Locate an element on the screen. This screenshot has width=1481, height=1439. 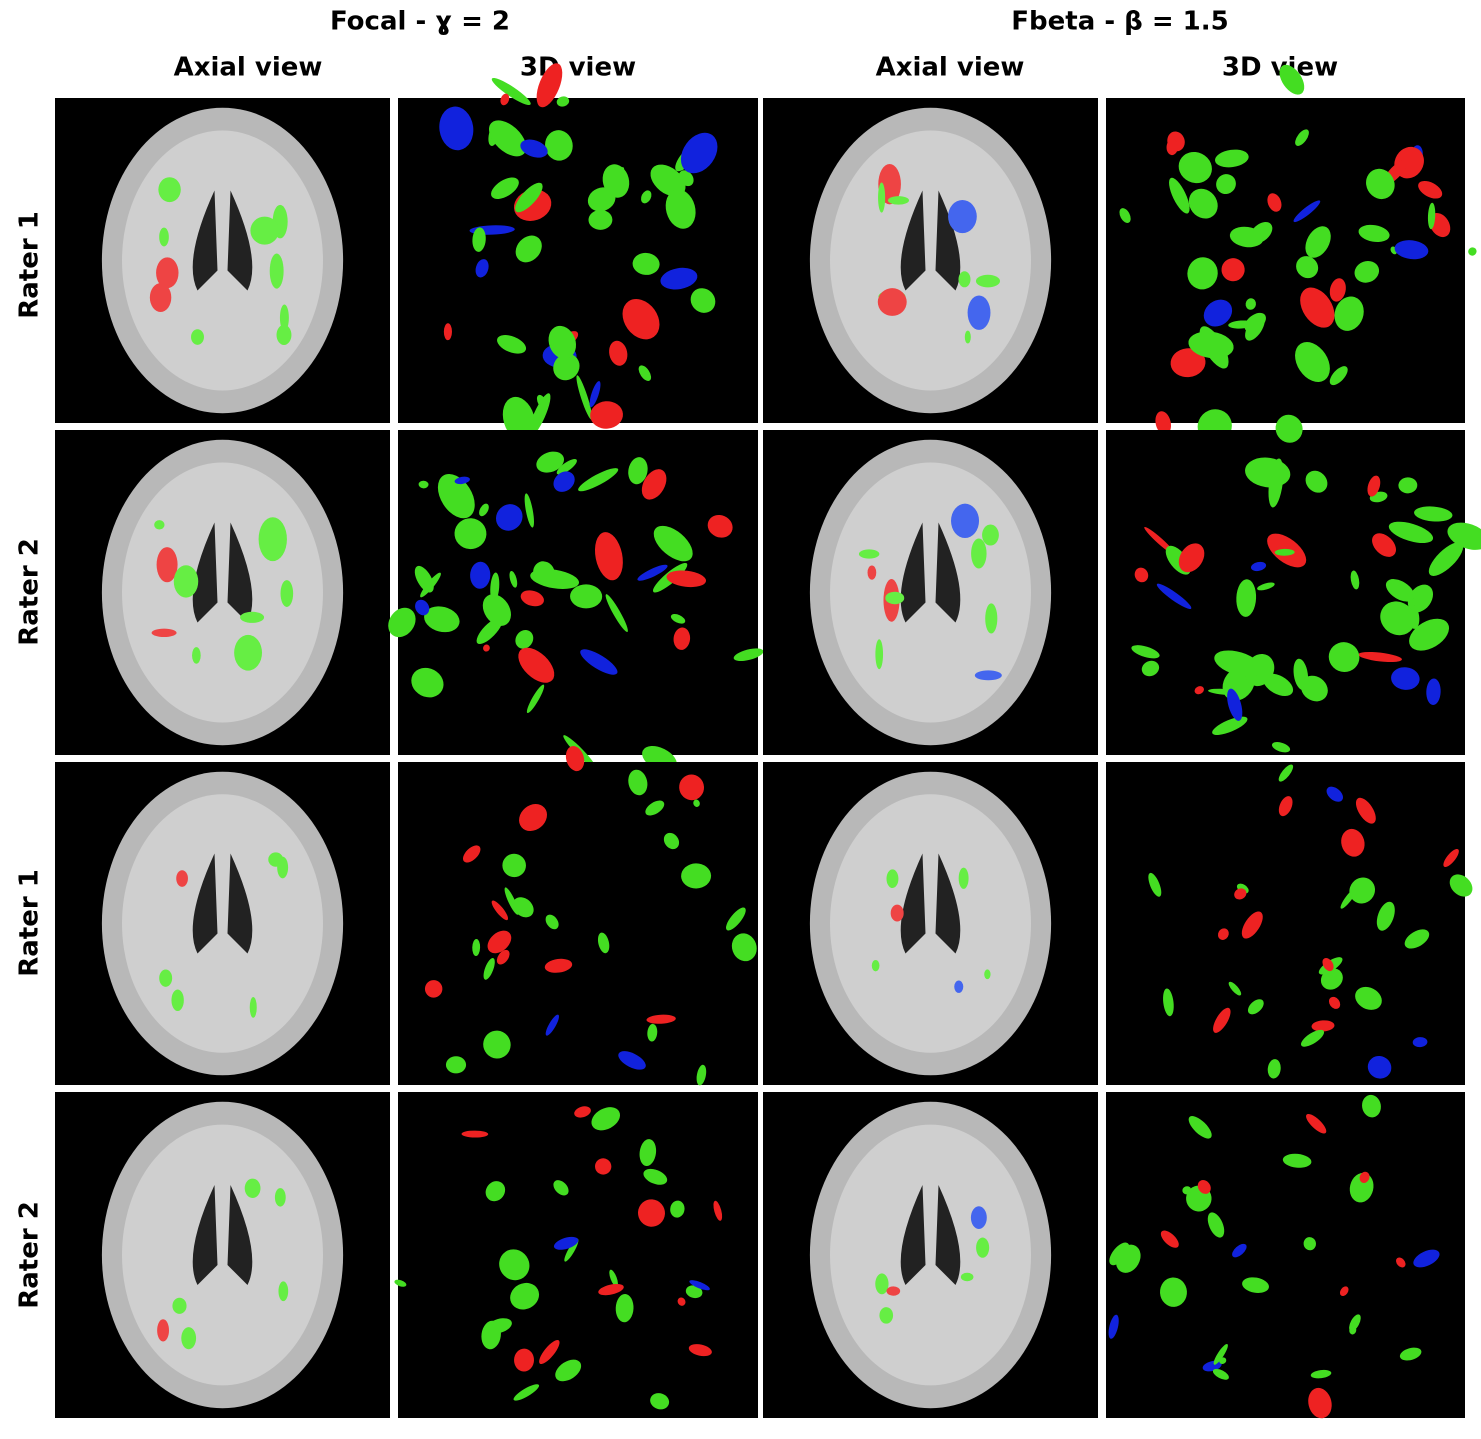
ventricles is located at coordinates (222, 1235).